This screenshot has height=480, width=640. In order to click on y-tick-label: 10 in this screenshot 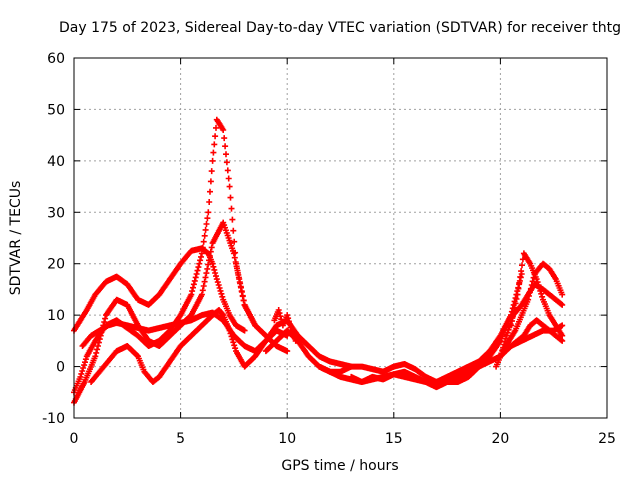, I will do `click(56, 316)`.